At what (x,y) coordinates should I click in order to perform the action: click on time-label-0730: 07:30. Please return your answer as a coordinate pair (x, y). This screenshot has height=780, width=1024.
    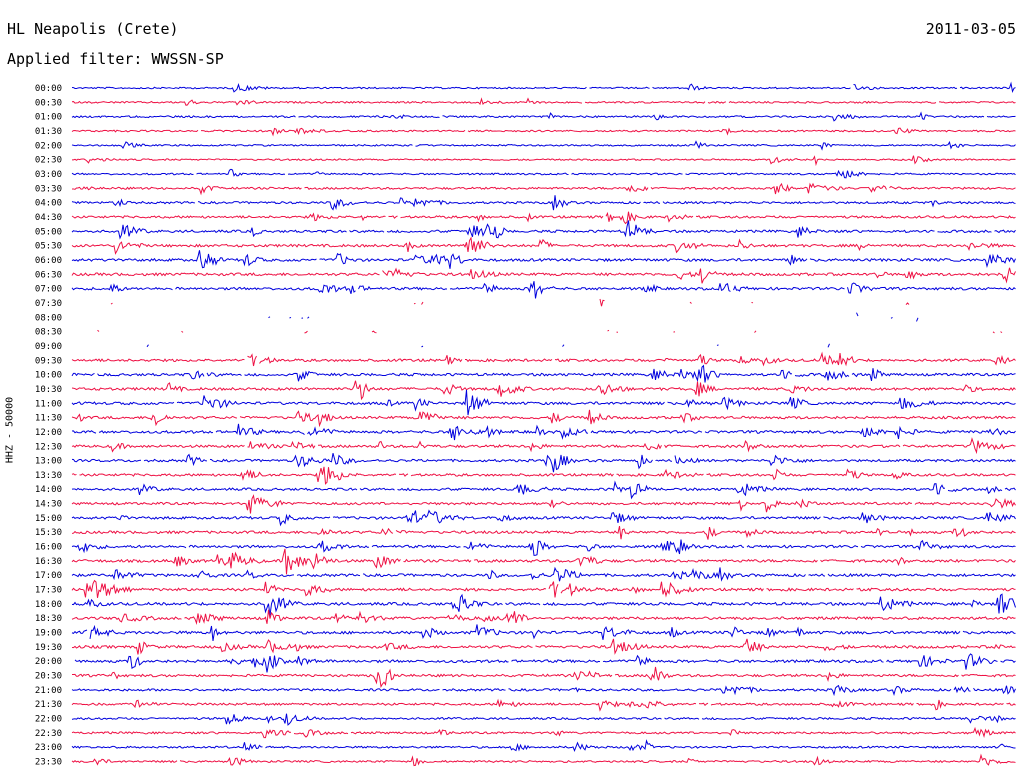
    Looking at the image, I should click on (48, 304).